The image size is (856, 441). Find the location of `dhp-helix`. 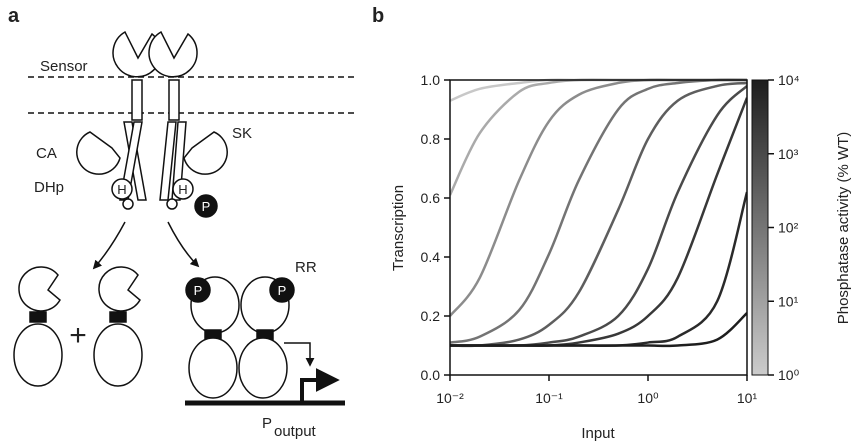

dhp-helix is located at coordinates (179, 161).